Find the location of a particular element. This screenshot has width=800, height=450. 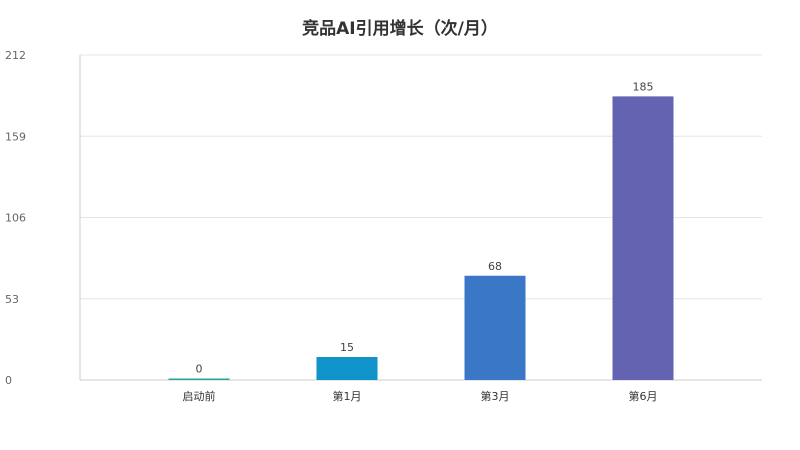

data-label: 15 is located at coordinates (347, 347).